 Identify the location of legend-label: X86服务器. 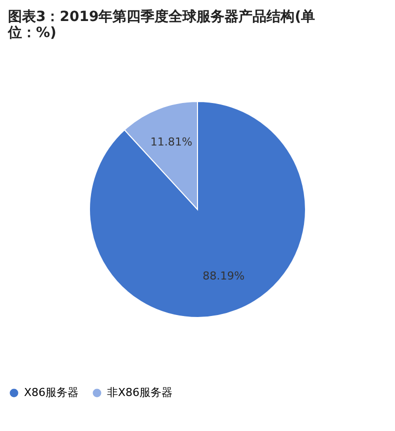
(51, 392).